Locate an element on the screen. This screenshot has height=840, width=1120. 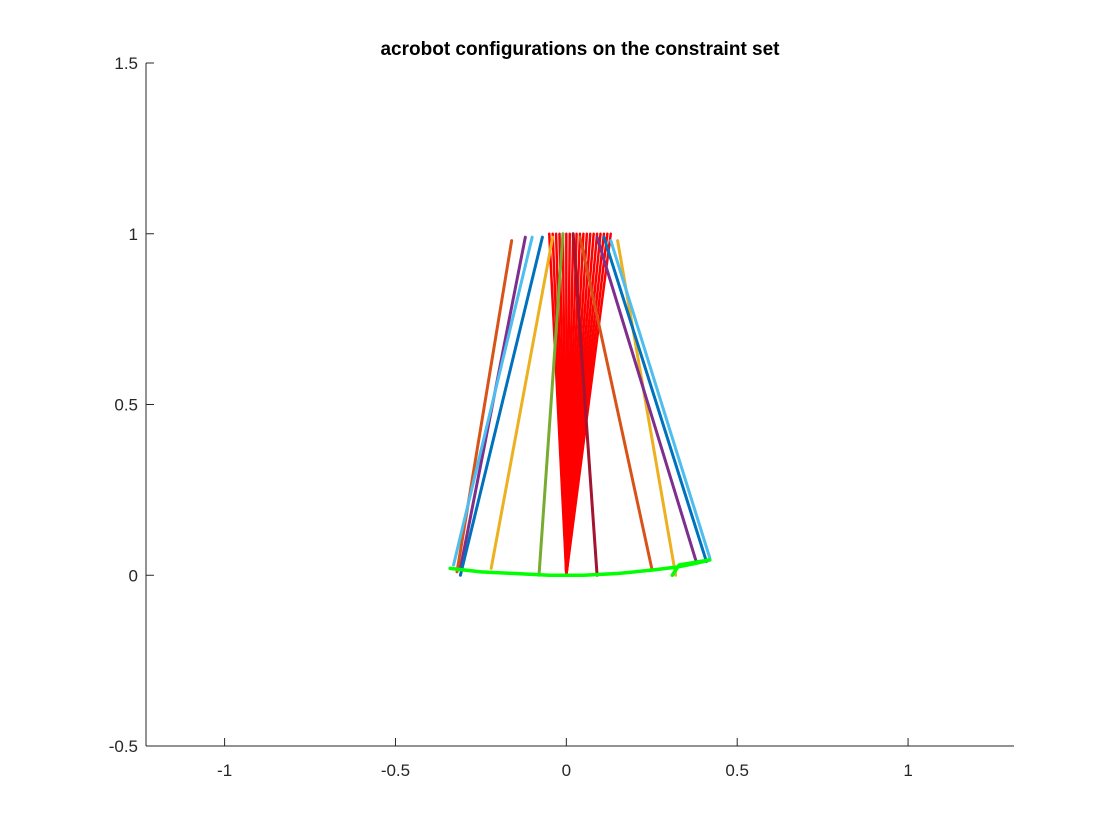
y-tick-label: 1 is located at coordinates (133, 234).